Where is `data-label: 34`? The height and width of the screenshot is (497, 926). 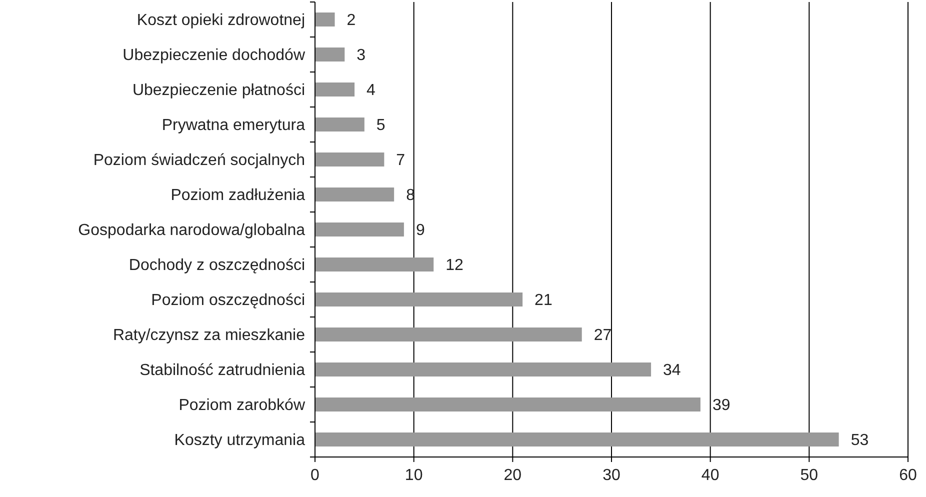
data-label: 34 is located at coordinates (672, 371).